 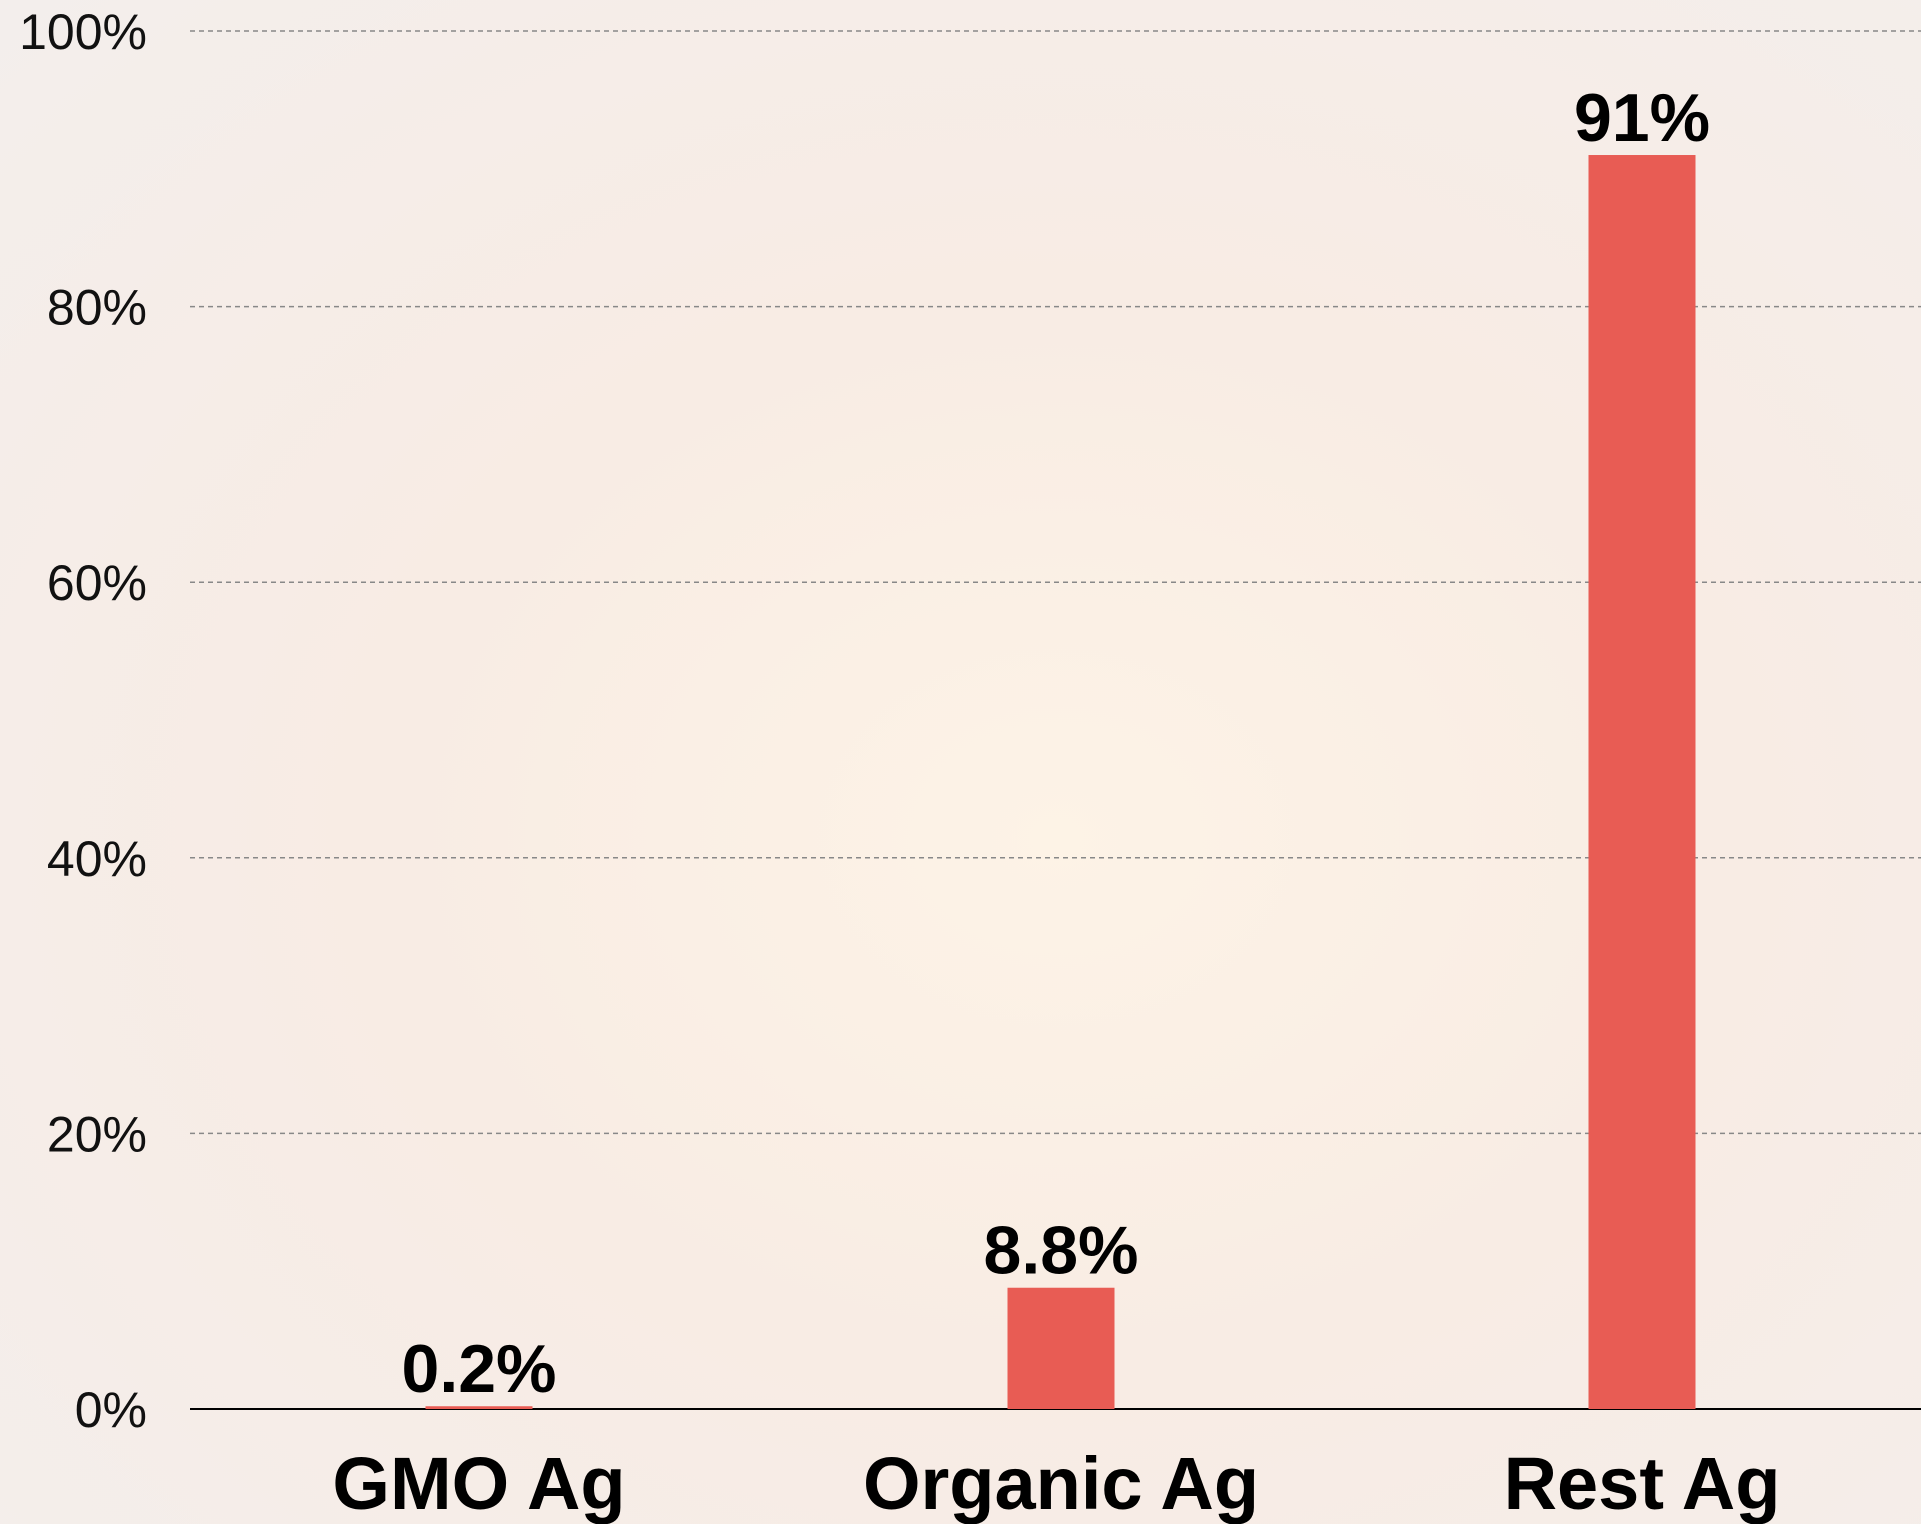 I want to click on value-label: 0.2%, so click(x=479, y=1369).